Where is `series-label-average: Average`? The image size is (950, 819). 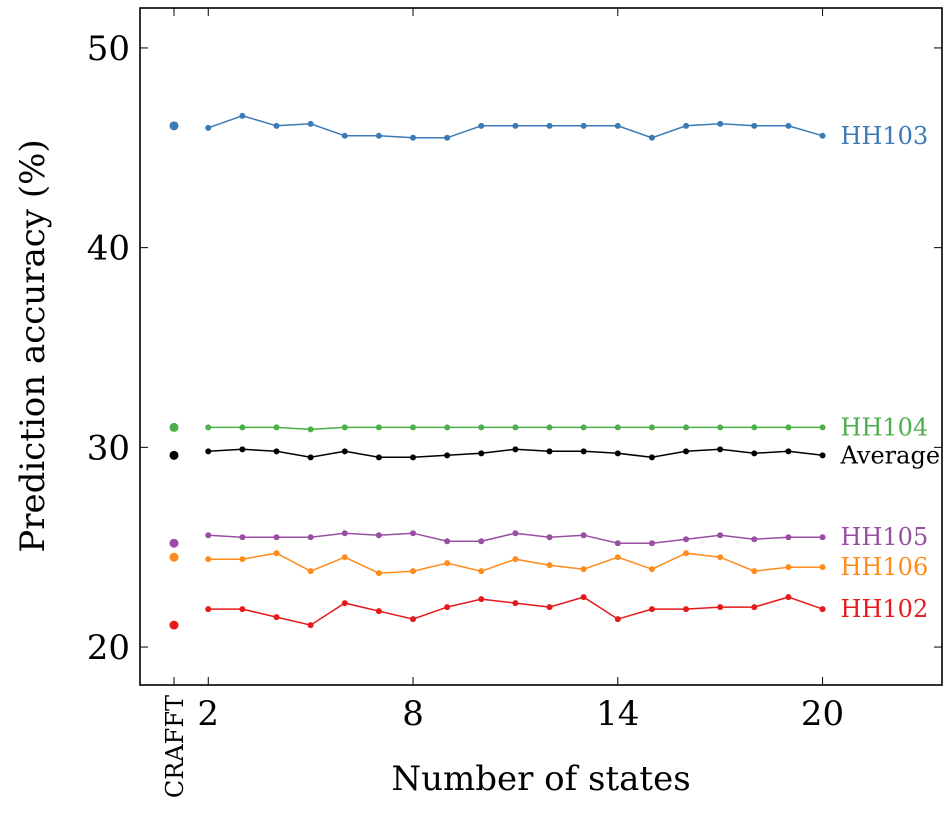
series-label-average: Average is located at coordinates (890, 455).